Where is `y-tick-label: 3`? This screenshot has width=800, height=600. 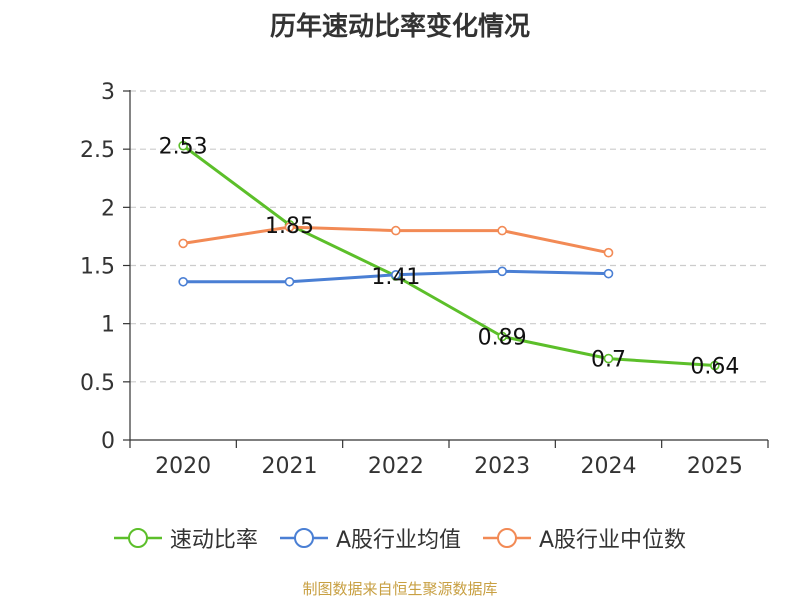
y-tick-label: 3 is located at coordinates (108, 92).